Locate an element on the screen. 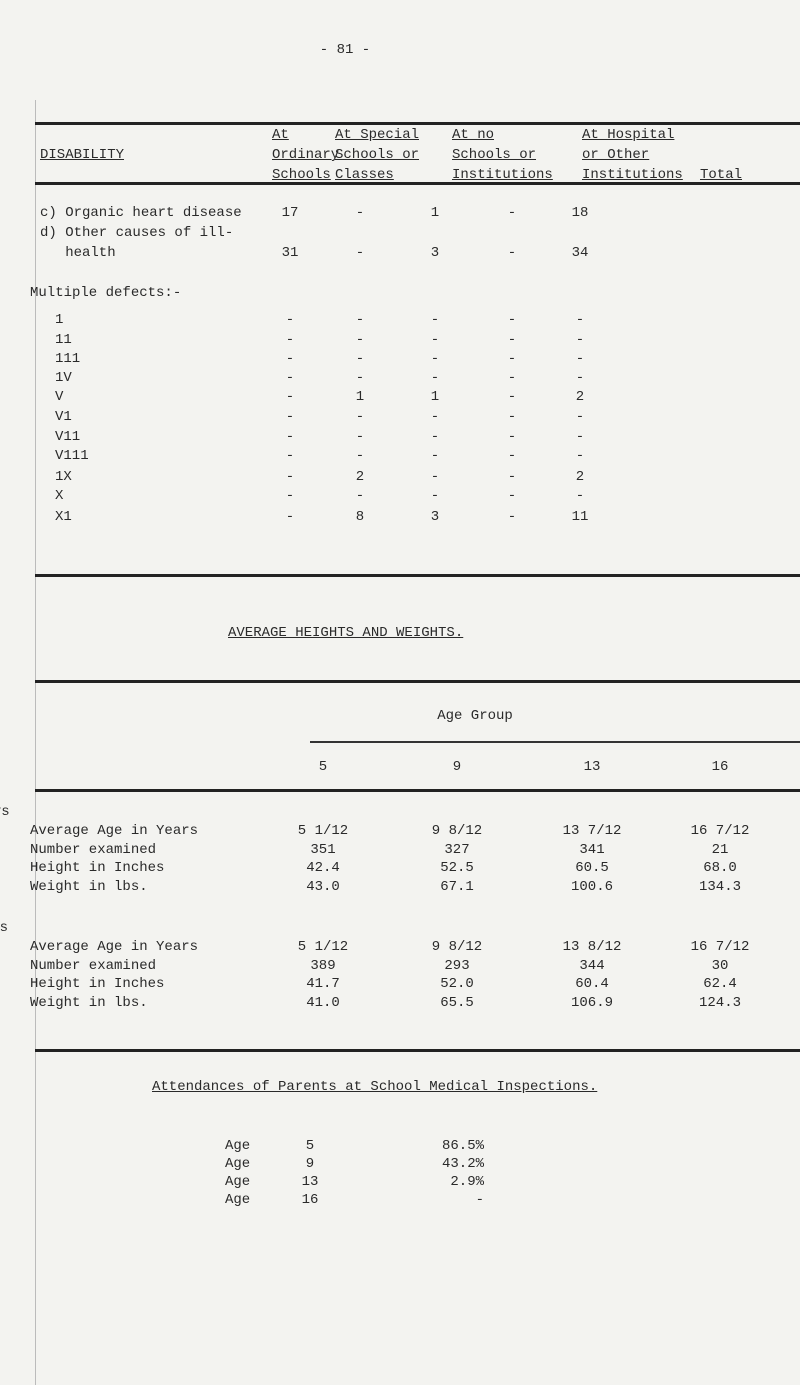 The image size is (800, 1385). cell: 42.4 is located at coordinates (323, 868).